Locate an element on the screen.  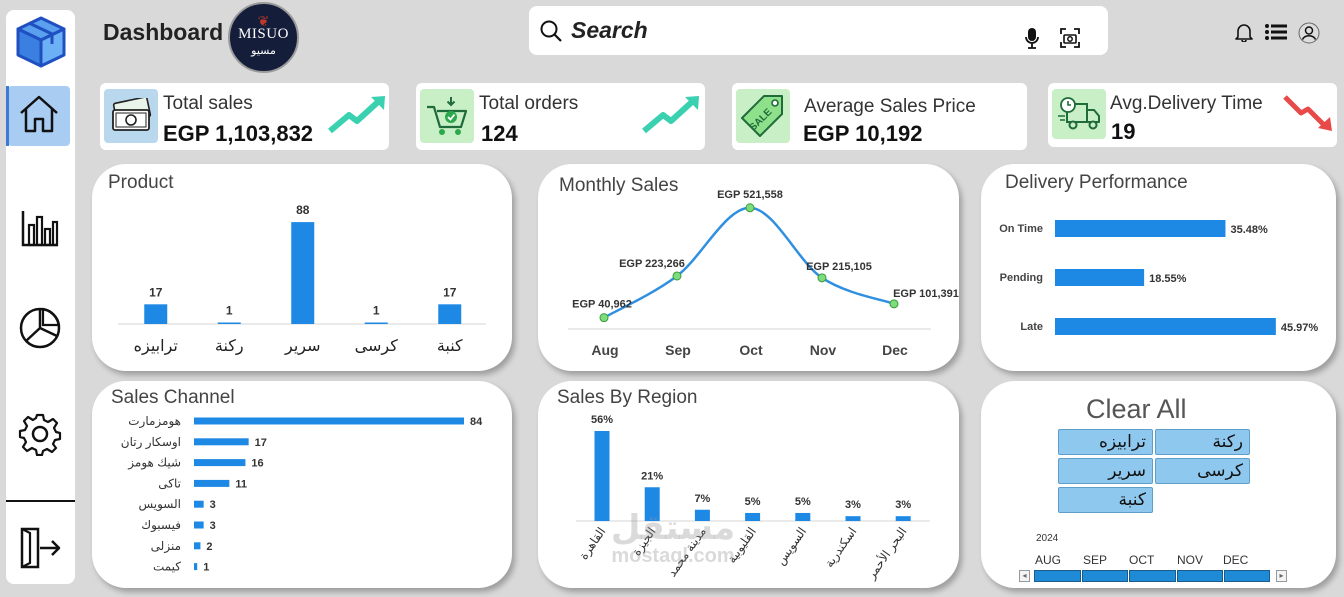
camera-search-icon is located at coordinates (1070, 40).